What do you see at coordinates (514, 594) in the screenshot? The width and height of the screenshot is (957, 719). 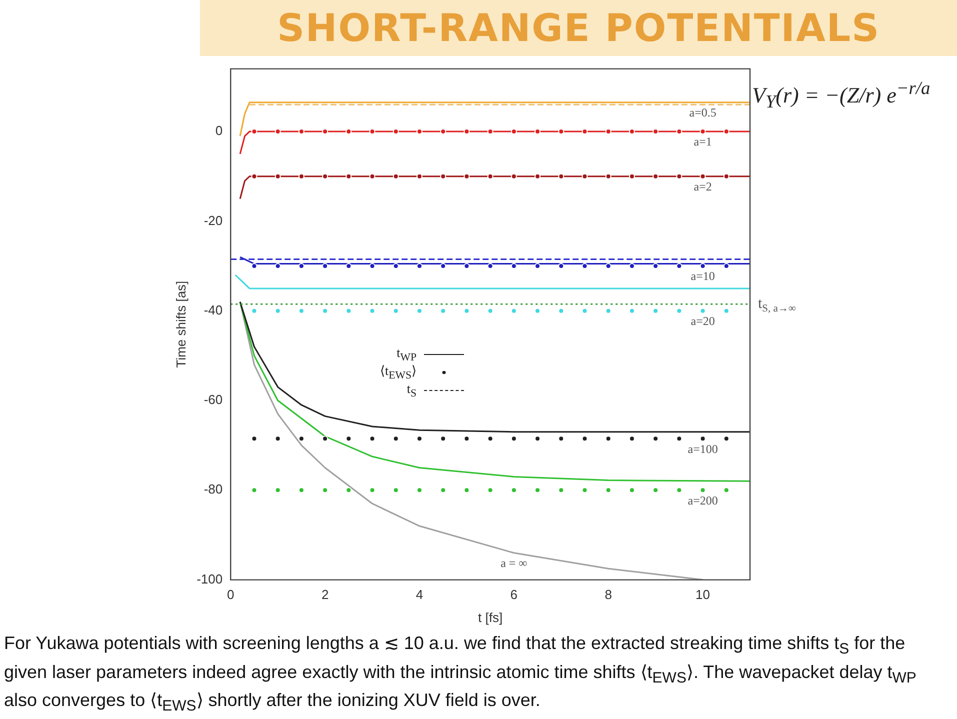 I see `x-tick-label: 6` at bounding box center [514, 594].